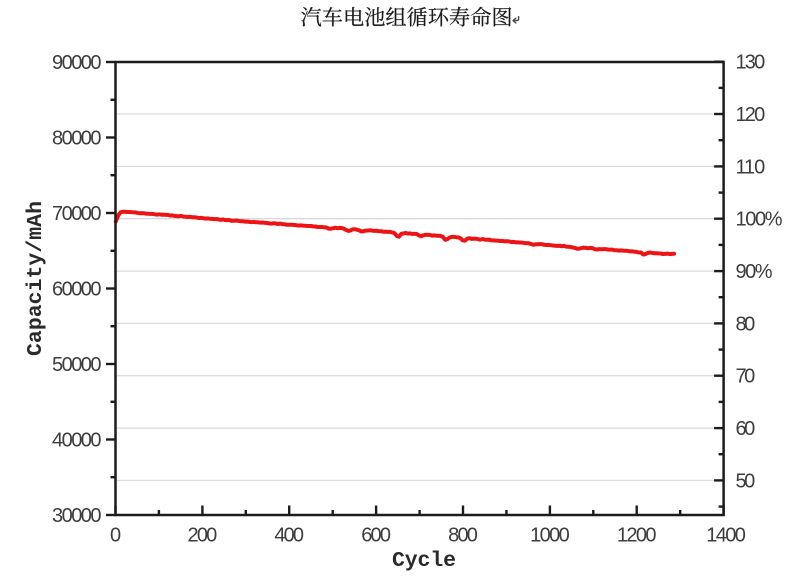 This screenshot has width=800, height=580. Describe the element at coordinates (759, 220) in the screenshot. I see `svg-text: 100%` at that location.